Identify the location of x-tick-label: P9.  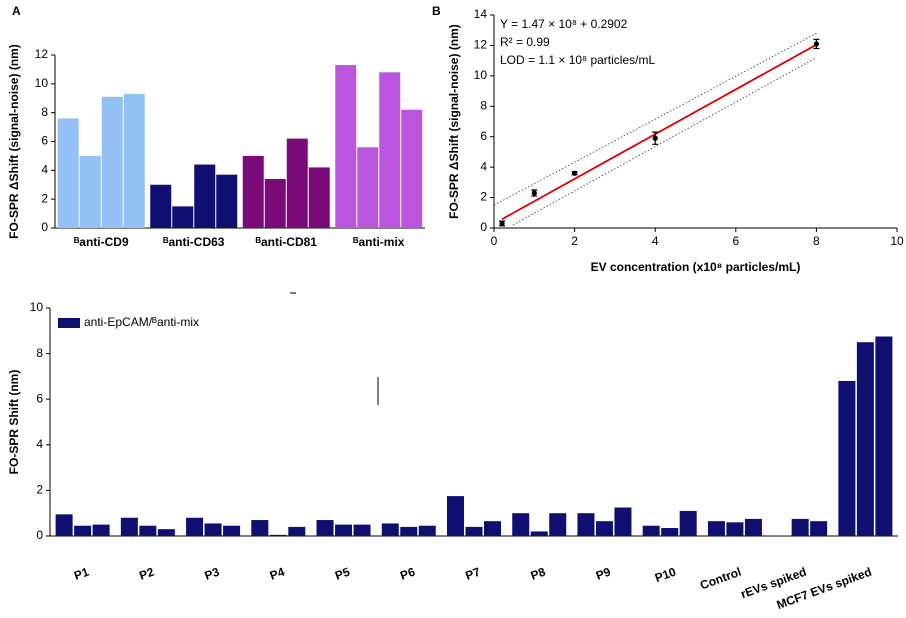
(603, 574).